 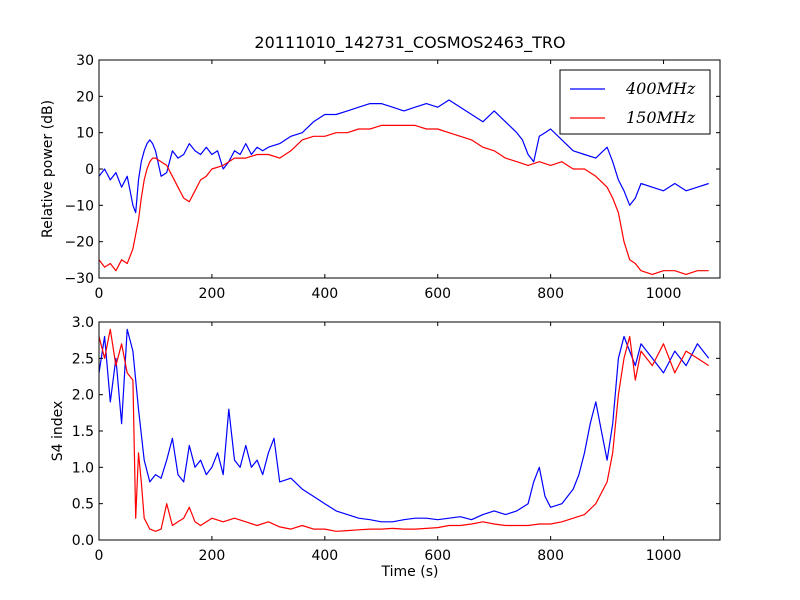 I want to click on bottom-x-tick-label: 400, so click(x=324, y=556).